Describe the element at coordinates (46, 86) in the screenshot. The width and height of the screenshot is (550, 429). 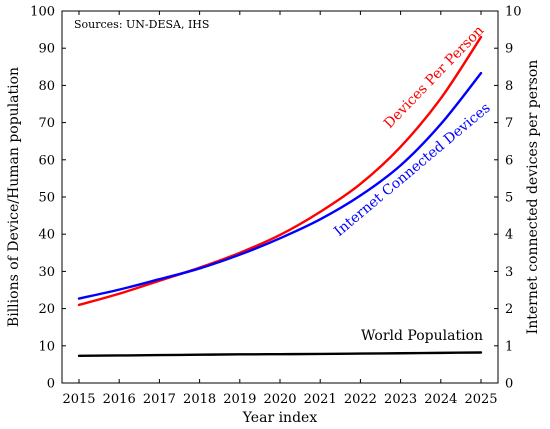
I see `left-y-tick-label: 80` at that location.